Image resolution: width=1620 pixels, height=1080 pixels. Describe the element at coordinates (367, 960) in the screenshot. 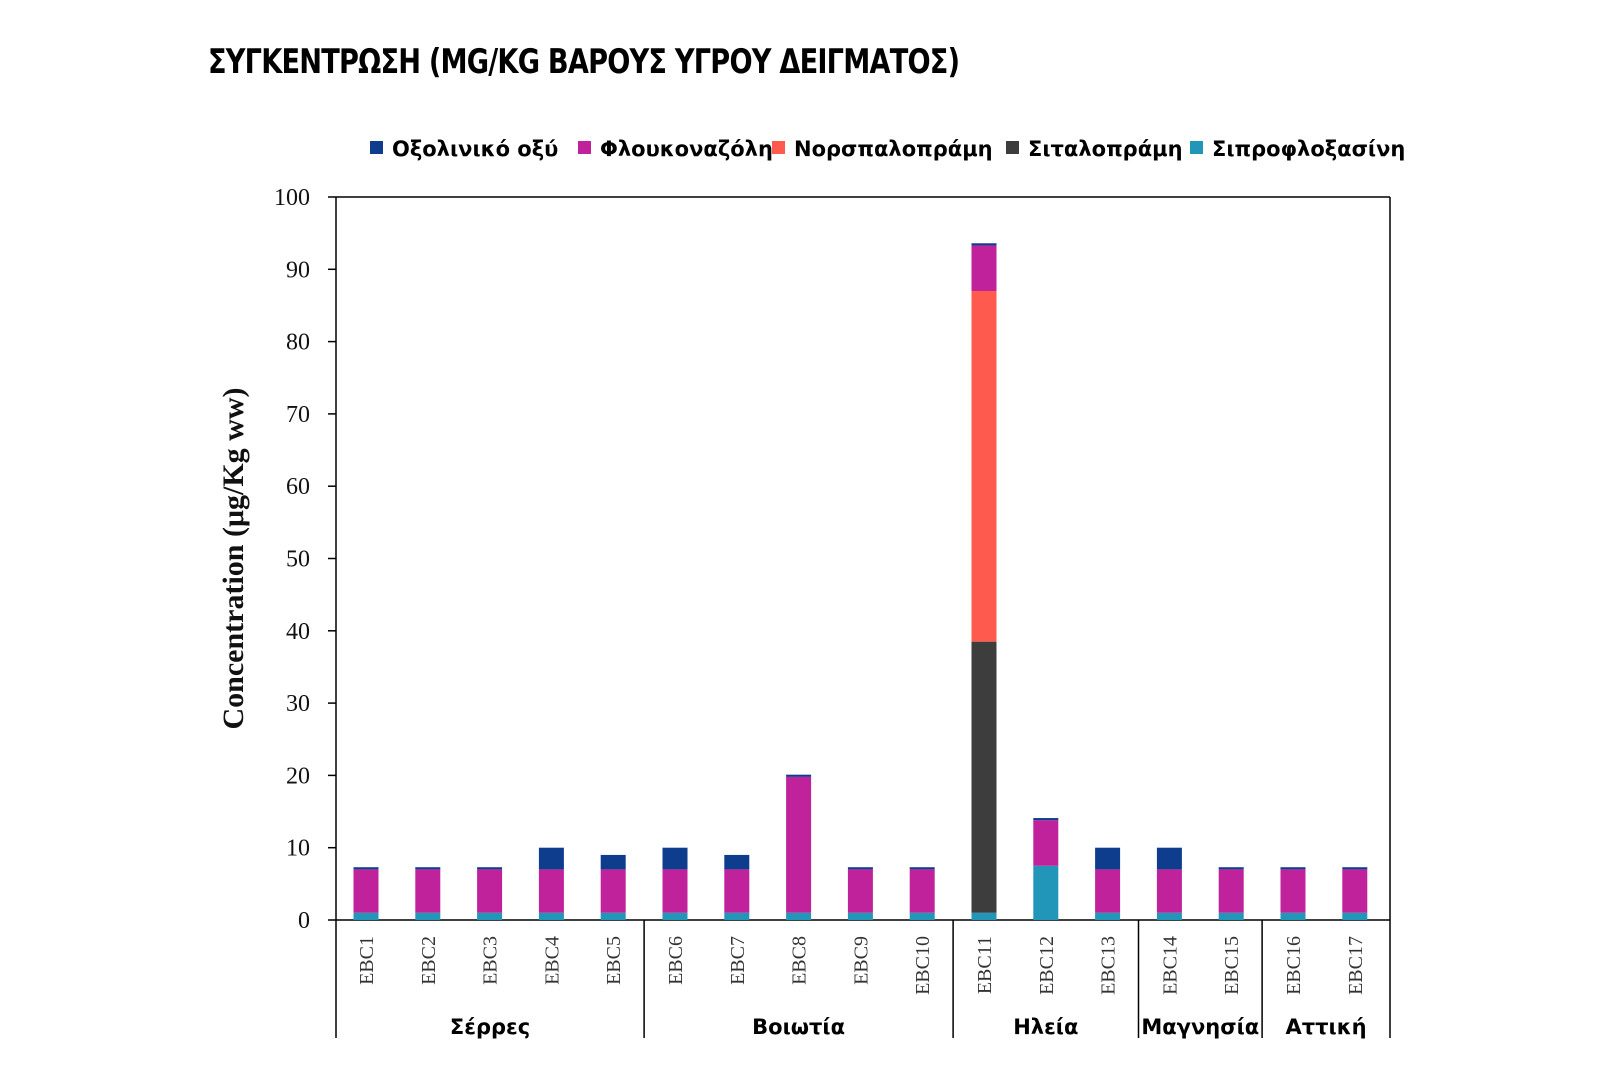

I see `x-tick-label: EBC1` at that location.